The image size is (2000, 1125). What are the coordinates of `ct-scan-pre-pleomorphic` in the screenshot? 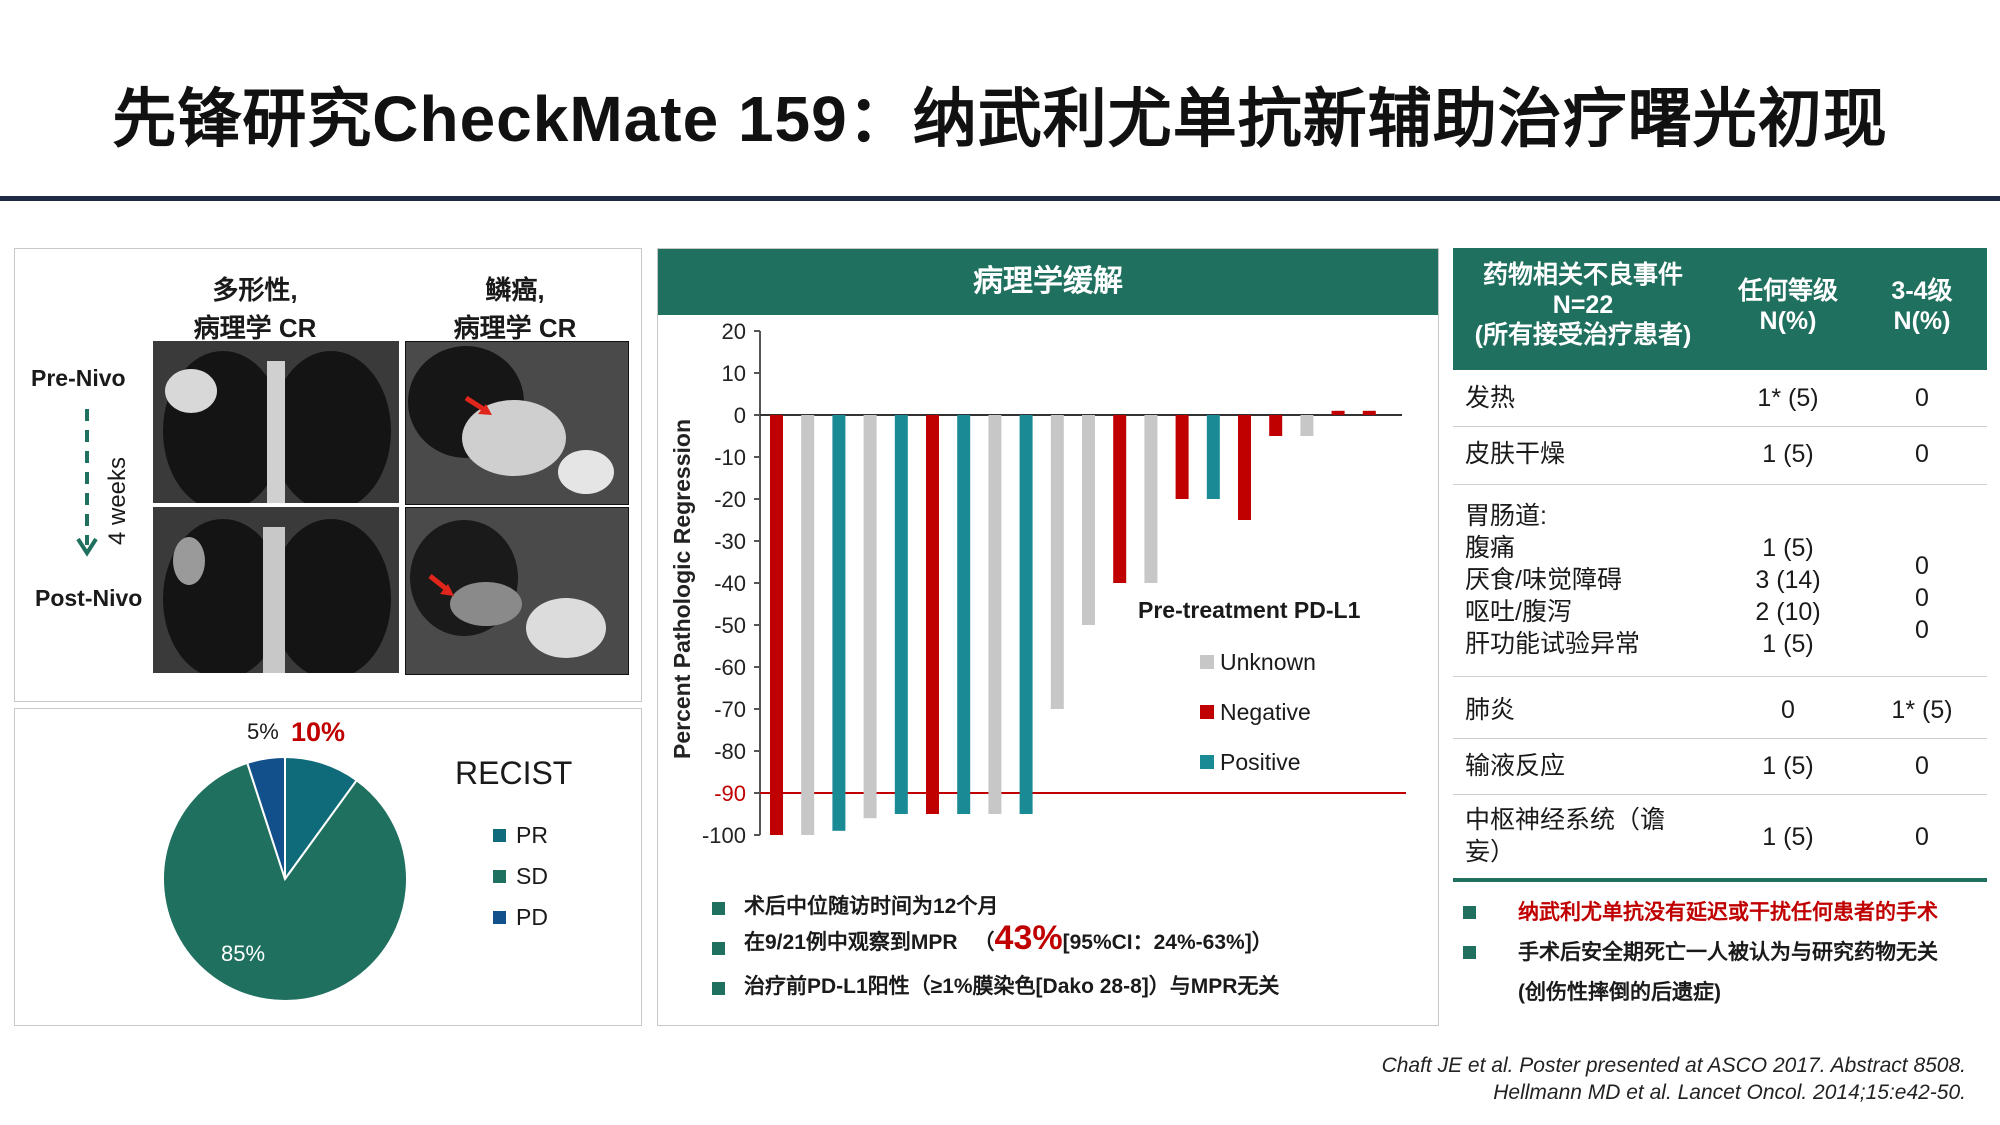 It's located at (276, 422).